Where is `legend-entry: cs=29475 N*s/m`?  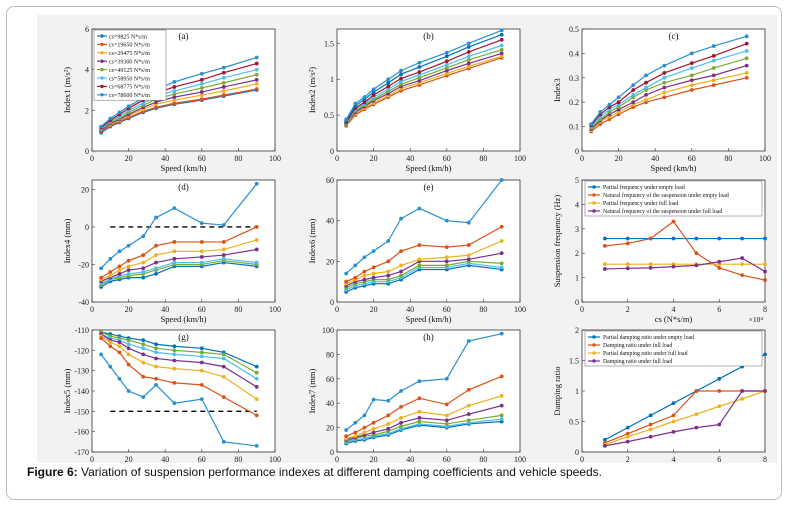
legend-entry: cs=29475 N*s/m is located at coordinates (129, 54).